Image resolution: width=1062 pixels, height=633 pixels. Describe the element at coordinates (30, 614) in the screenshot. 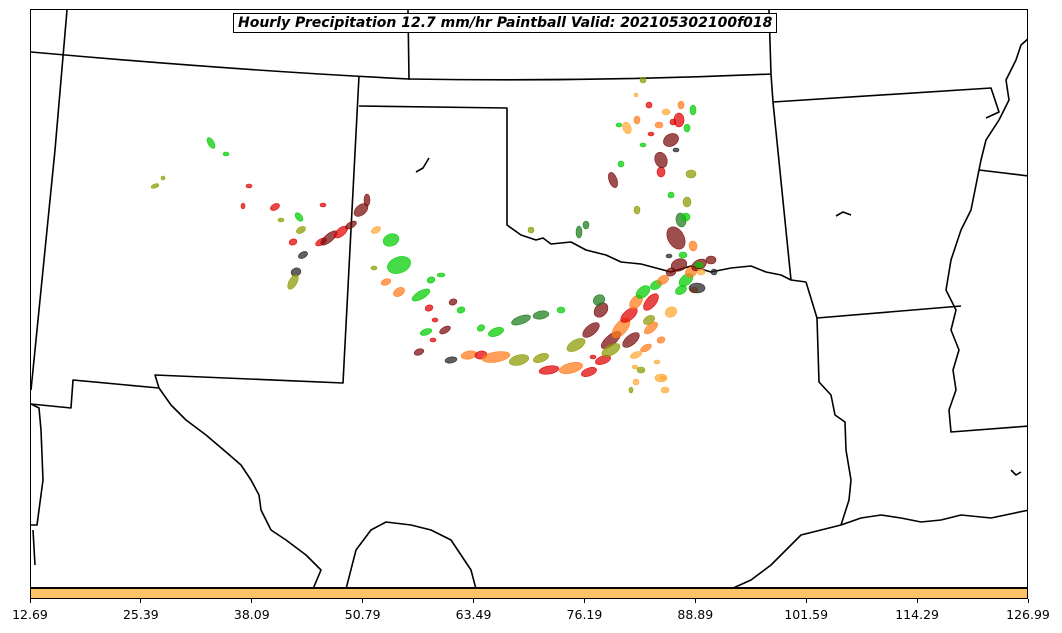

I see `colorbar-tick-label: 12.69` at that location.